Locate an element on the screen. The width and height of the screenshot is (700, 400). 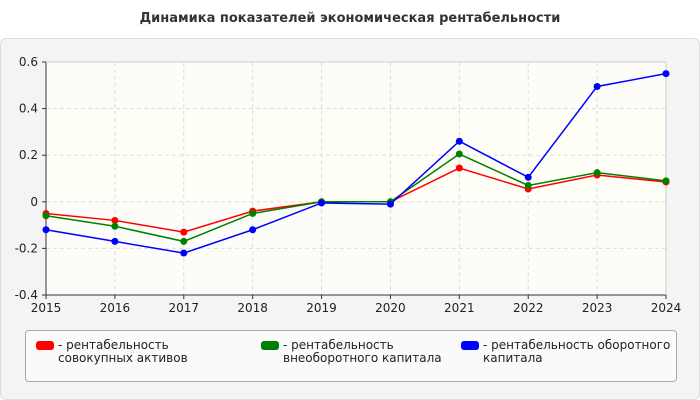
data-point-1-2022 is located at coordinates (528, 185).